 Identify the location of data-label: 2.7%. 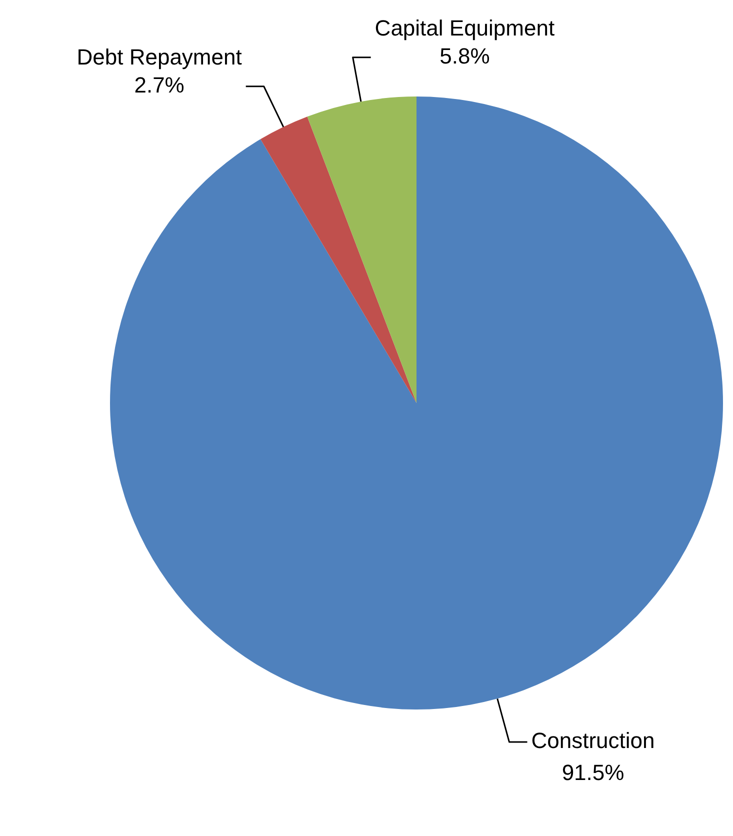
(159, 85).